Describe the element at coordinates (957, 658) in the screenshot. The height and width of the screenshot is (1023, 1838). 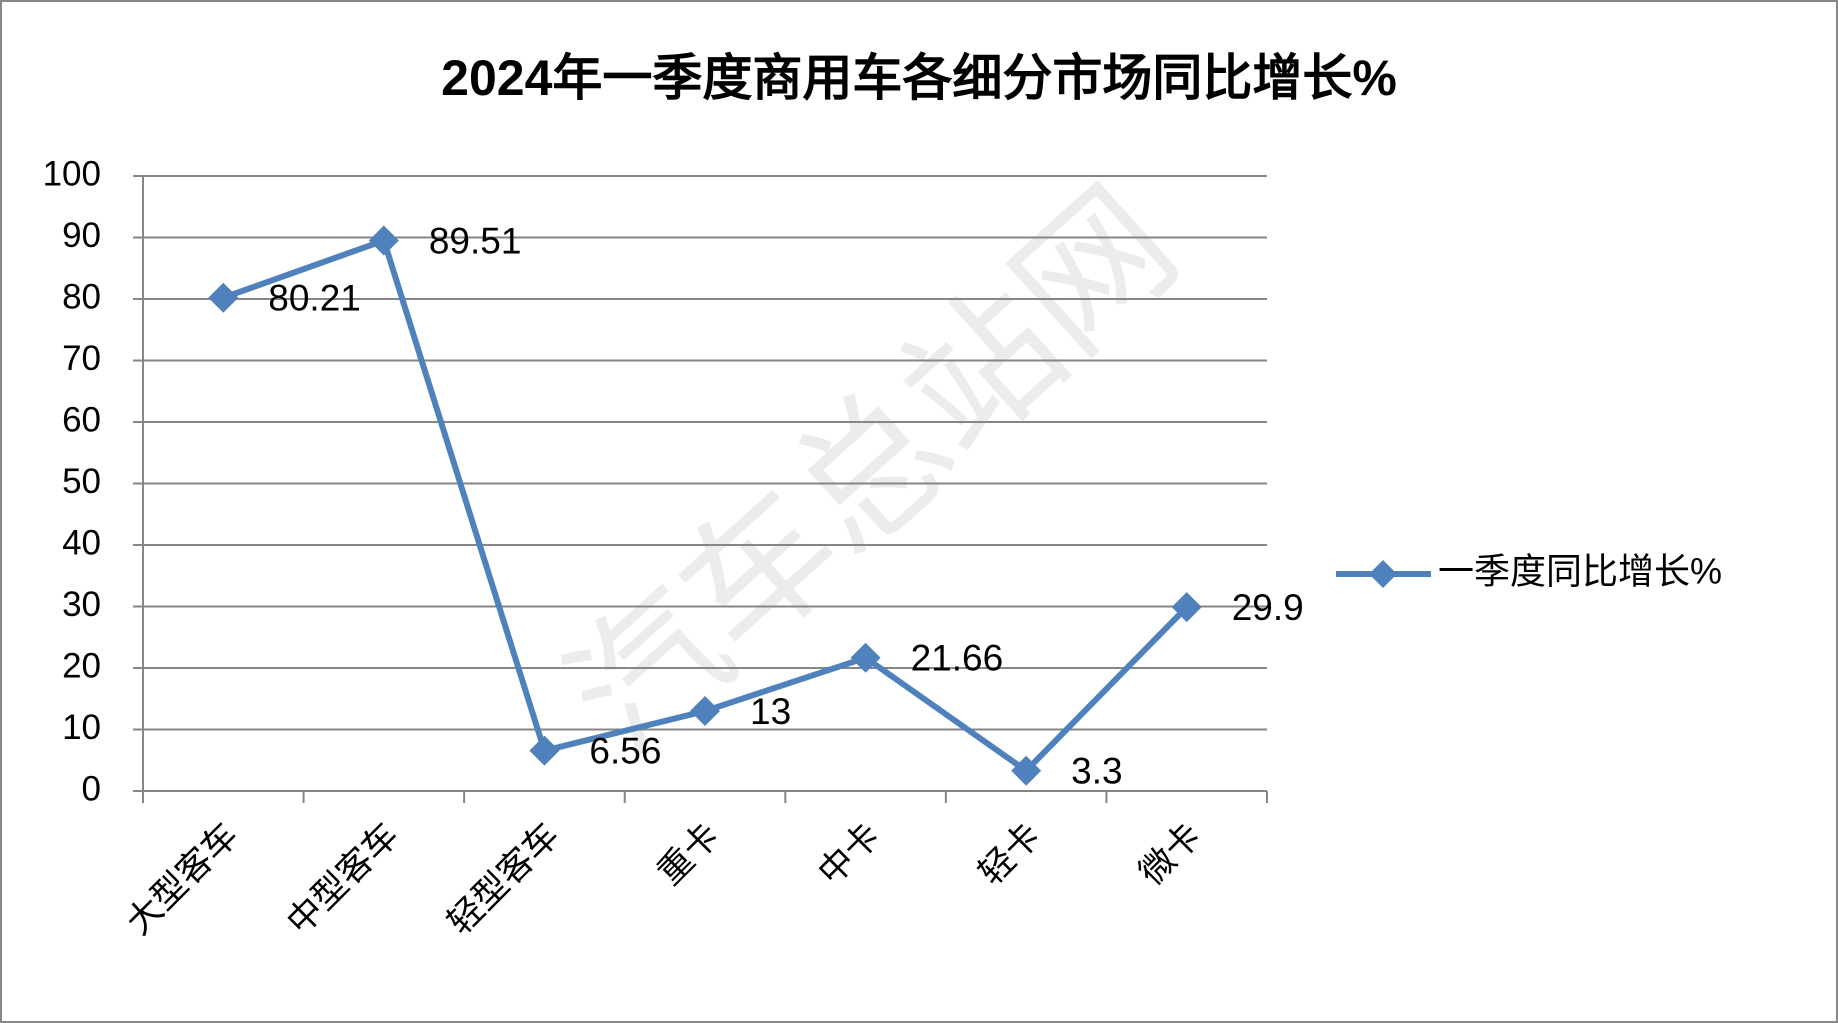
I see `data-label: 21.66` at that location.